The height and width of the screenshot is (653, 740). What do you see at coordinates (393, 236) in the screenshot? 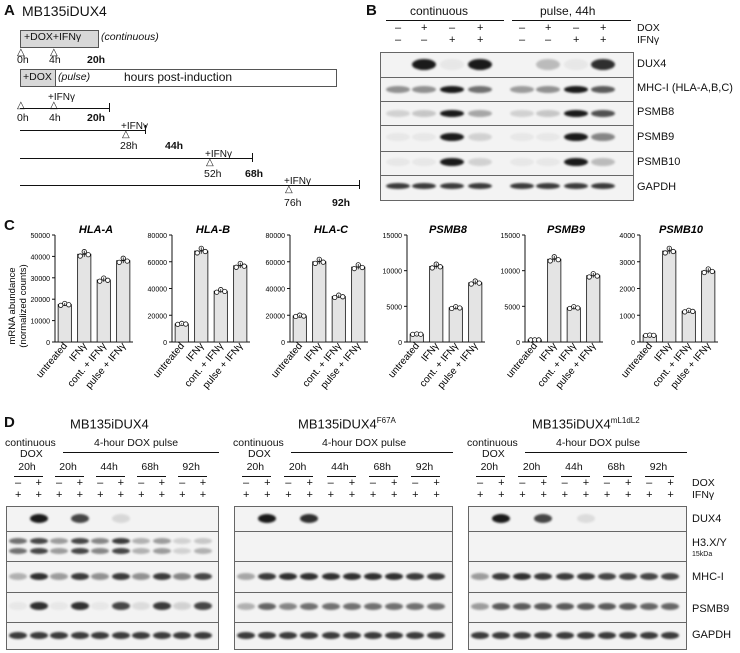
I see `y-tick-label: 15000` at bounding box center [393, 236].